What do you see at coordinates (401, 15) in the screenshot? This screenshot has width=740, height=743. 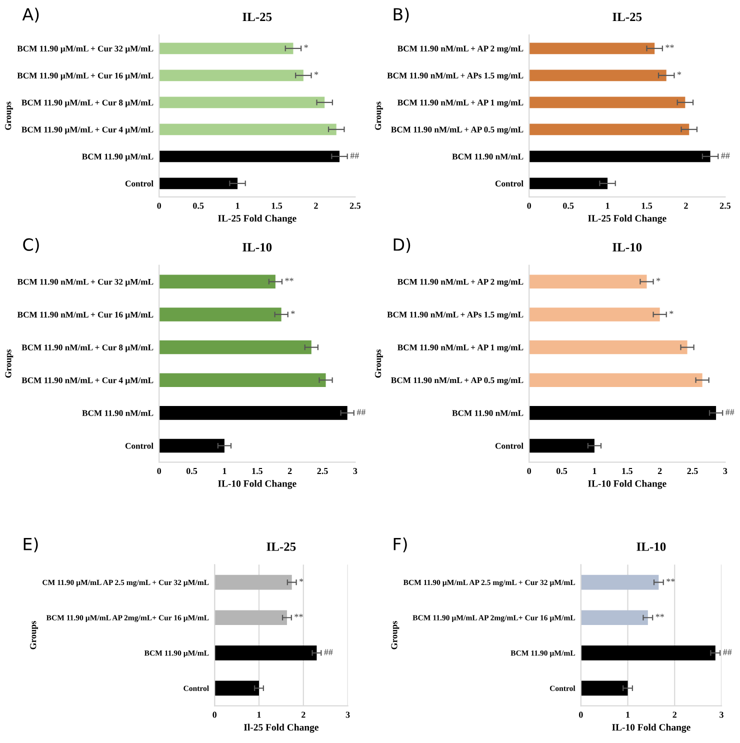 I see `text: B)` at bounding box center [401, 15].